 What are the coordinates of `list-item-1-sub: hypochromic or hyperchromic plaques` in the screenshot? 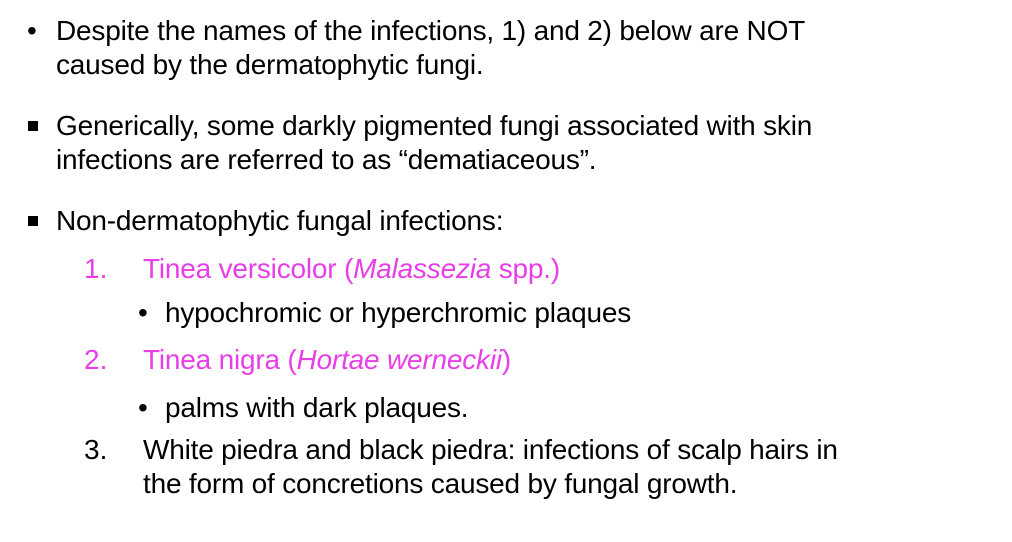 It's located at (398, 312).